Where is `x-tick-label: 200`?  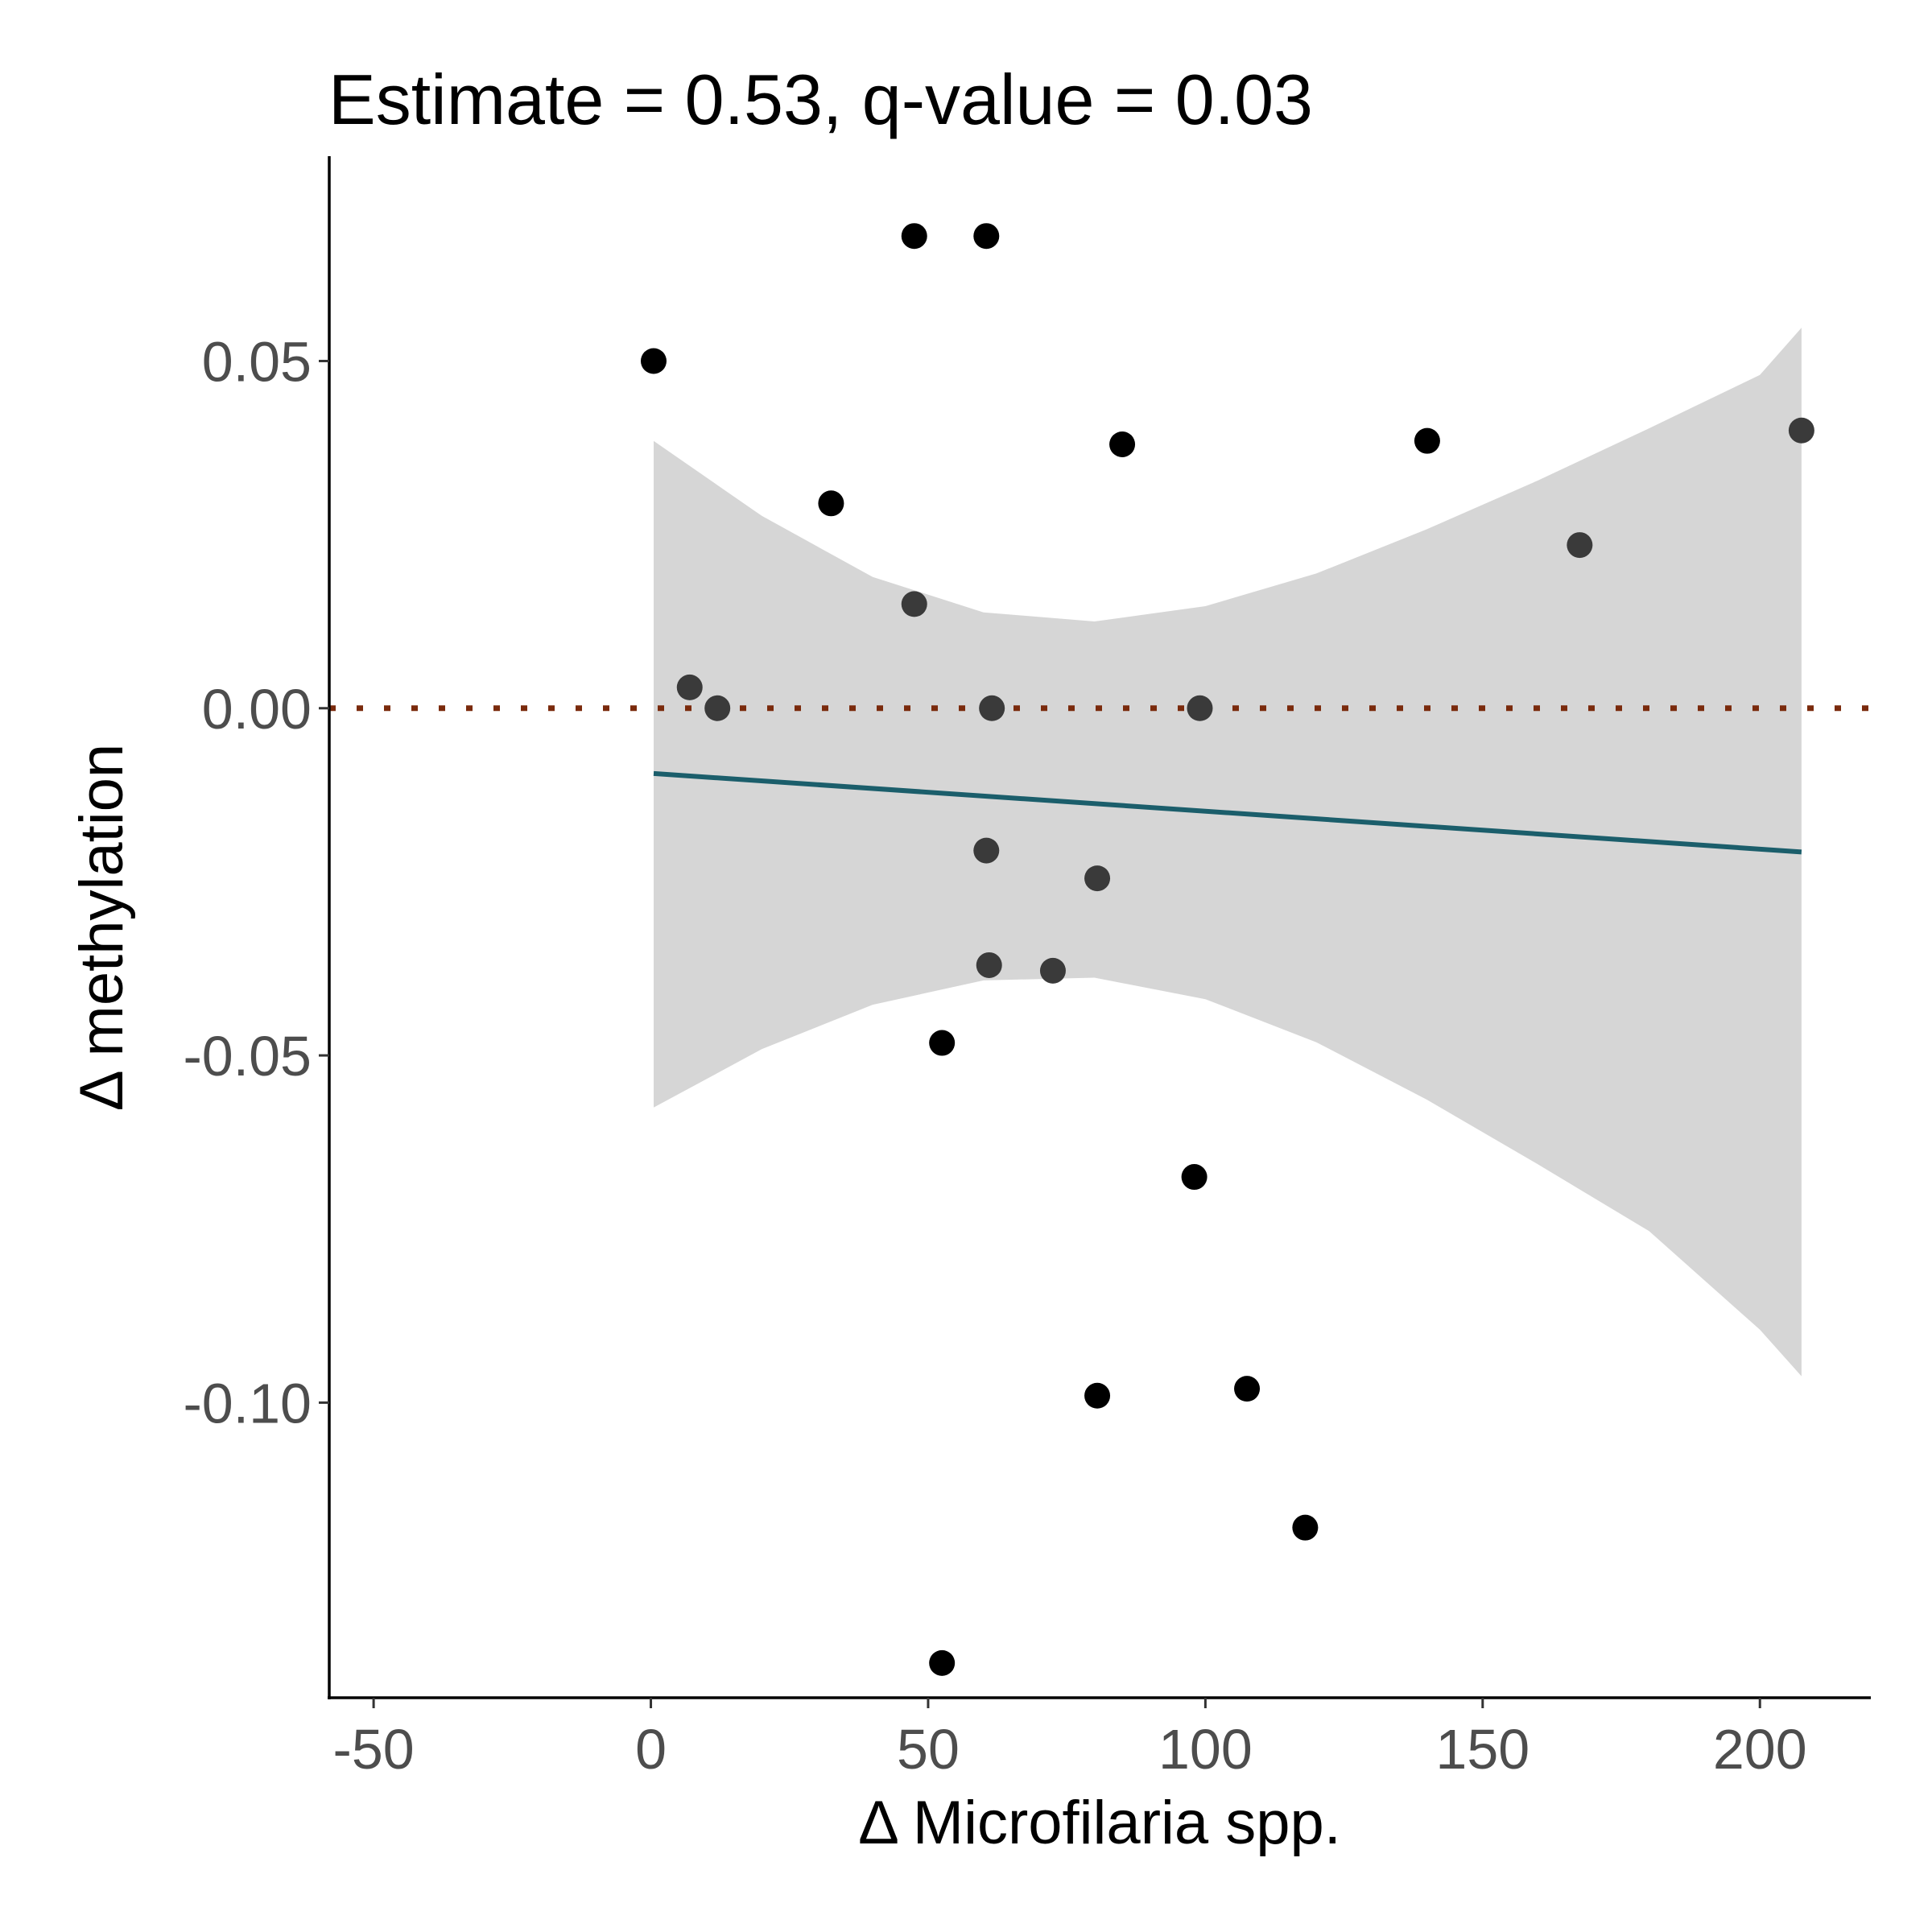
x-tick-label: 200 is located at coordinates (1760, 1749).